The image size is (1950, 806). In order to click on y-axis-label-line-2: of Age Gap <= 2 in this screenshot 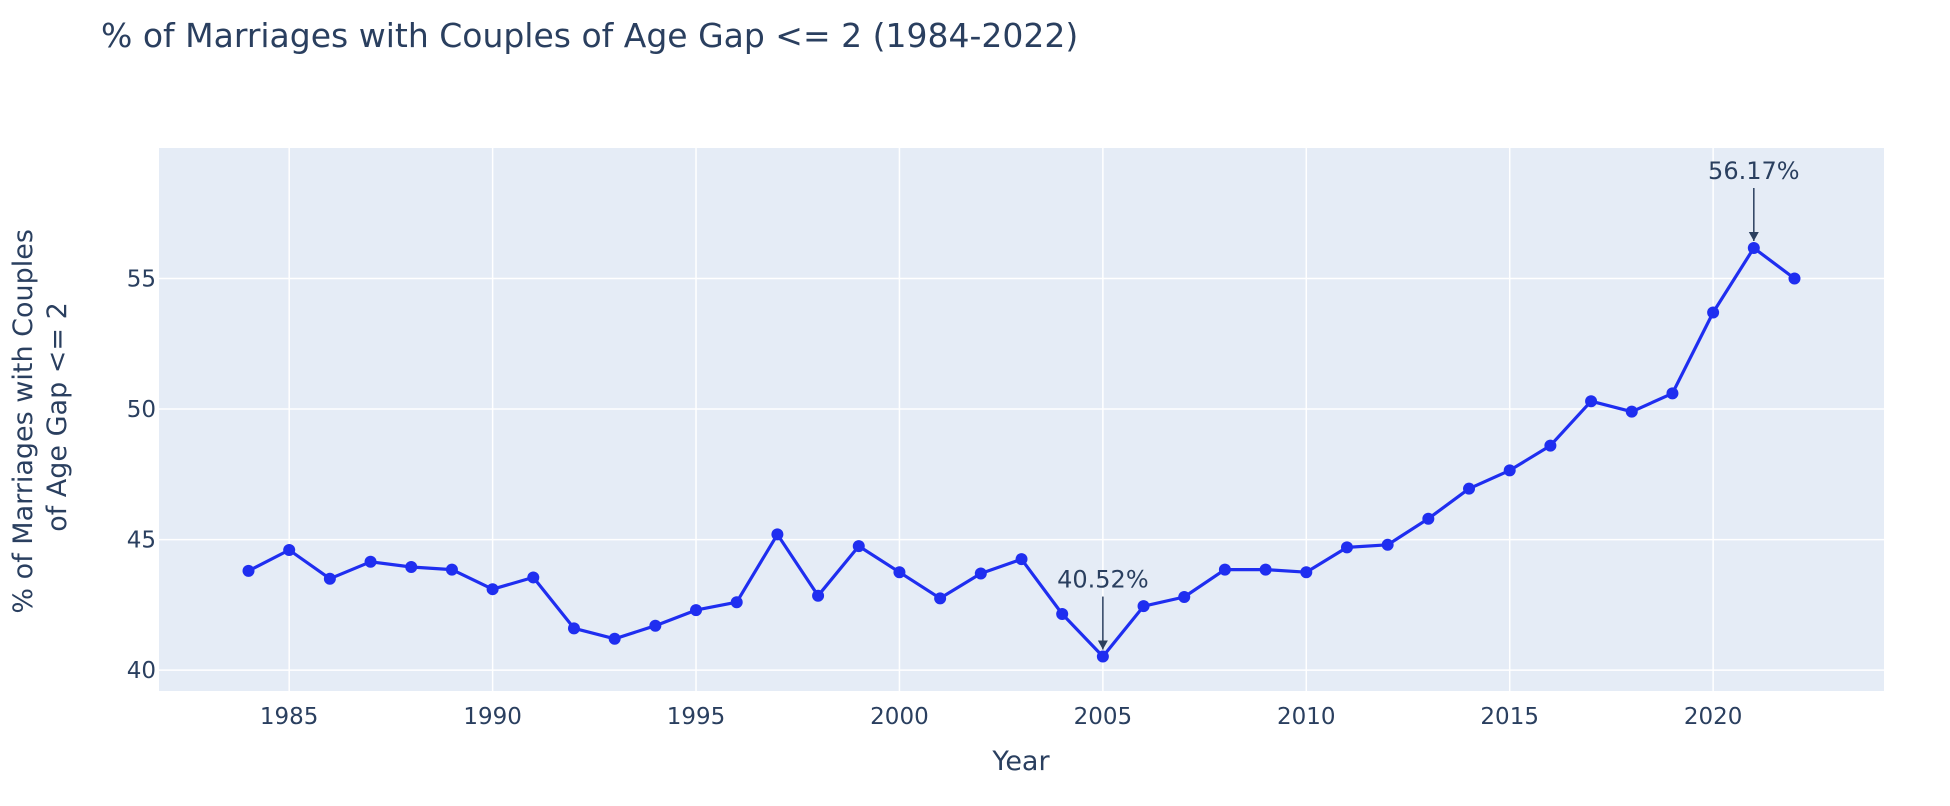, I will do `click(57, 417)`.